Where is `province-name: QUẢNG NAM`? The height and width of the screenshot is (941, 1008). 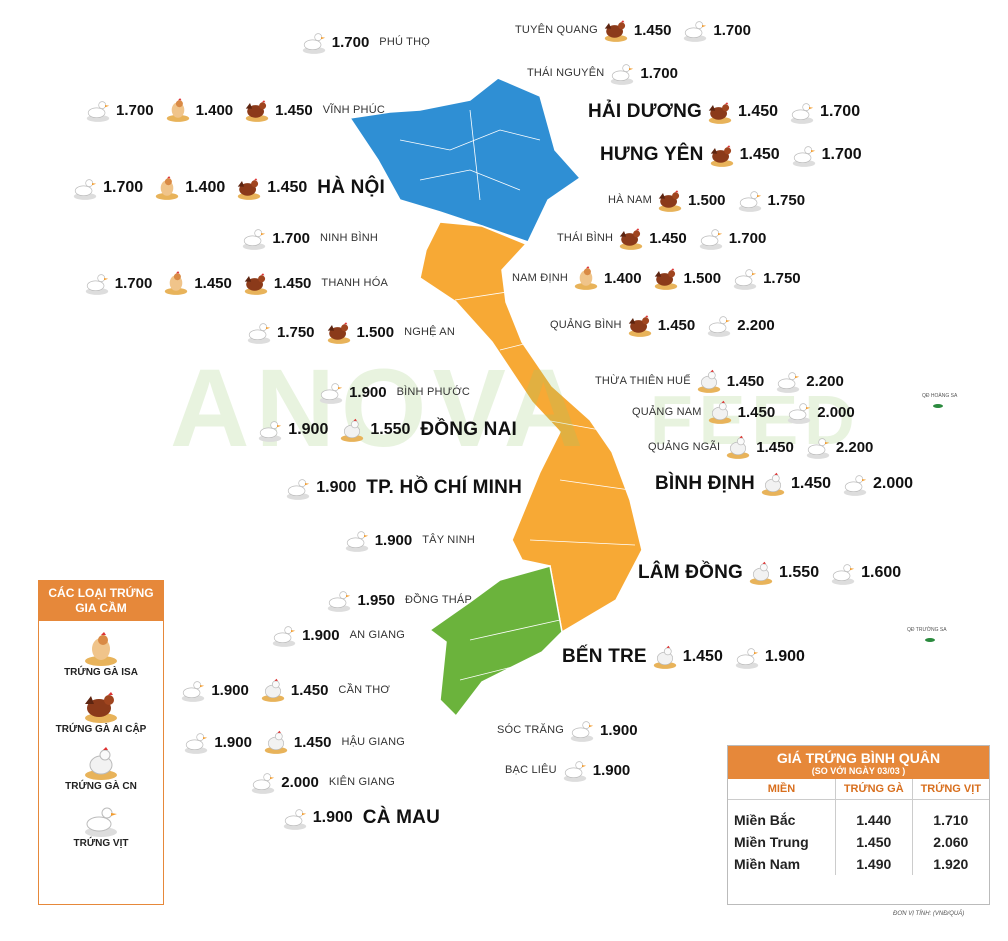 province-name: QUẢNG NAM is located at coordinates (667, 412).